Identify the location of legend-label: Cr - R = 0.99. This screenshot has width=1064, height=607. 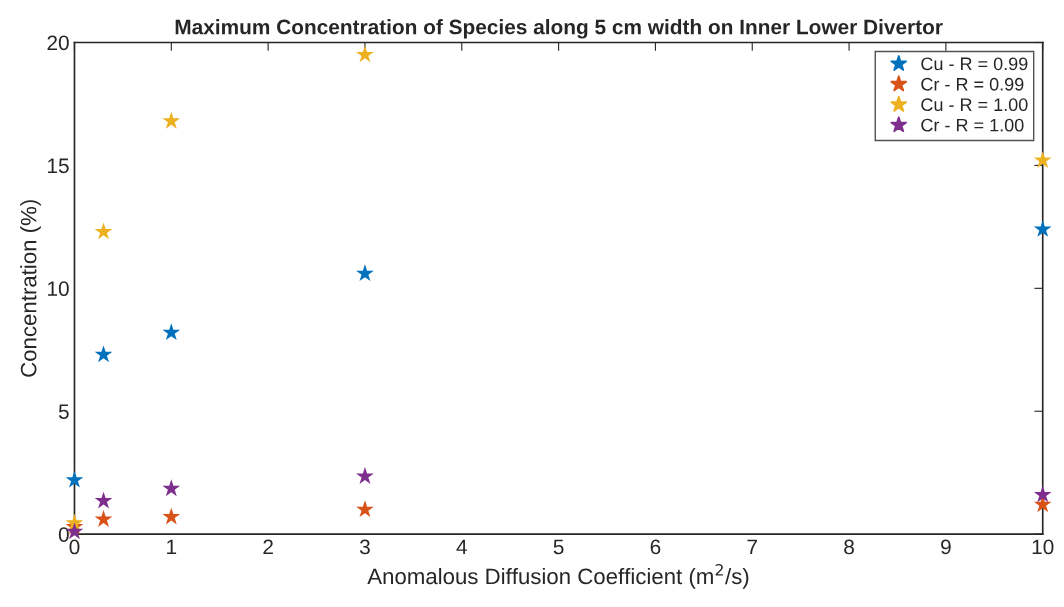
(972, 84).